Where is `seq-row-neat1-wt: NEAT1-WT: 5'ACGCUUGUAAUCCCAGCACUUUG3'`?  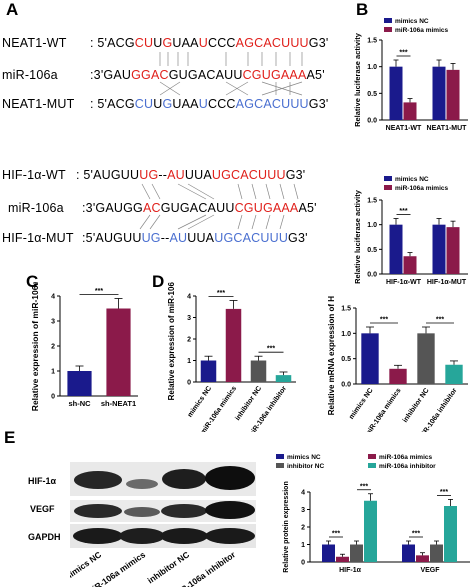
seq-row-neat1-wt: NEAT1-WT: 5'ACGCUUGUAAUCCCAGCACUUUG3' is located at coordinates (165, 43).